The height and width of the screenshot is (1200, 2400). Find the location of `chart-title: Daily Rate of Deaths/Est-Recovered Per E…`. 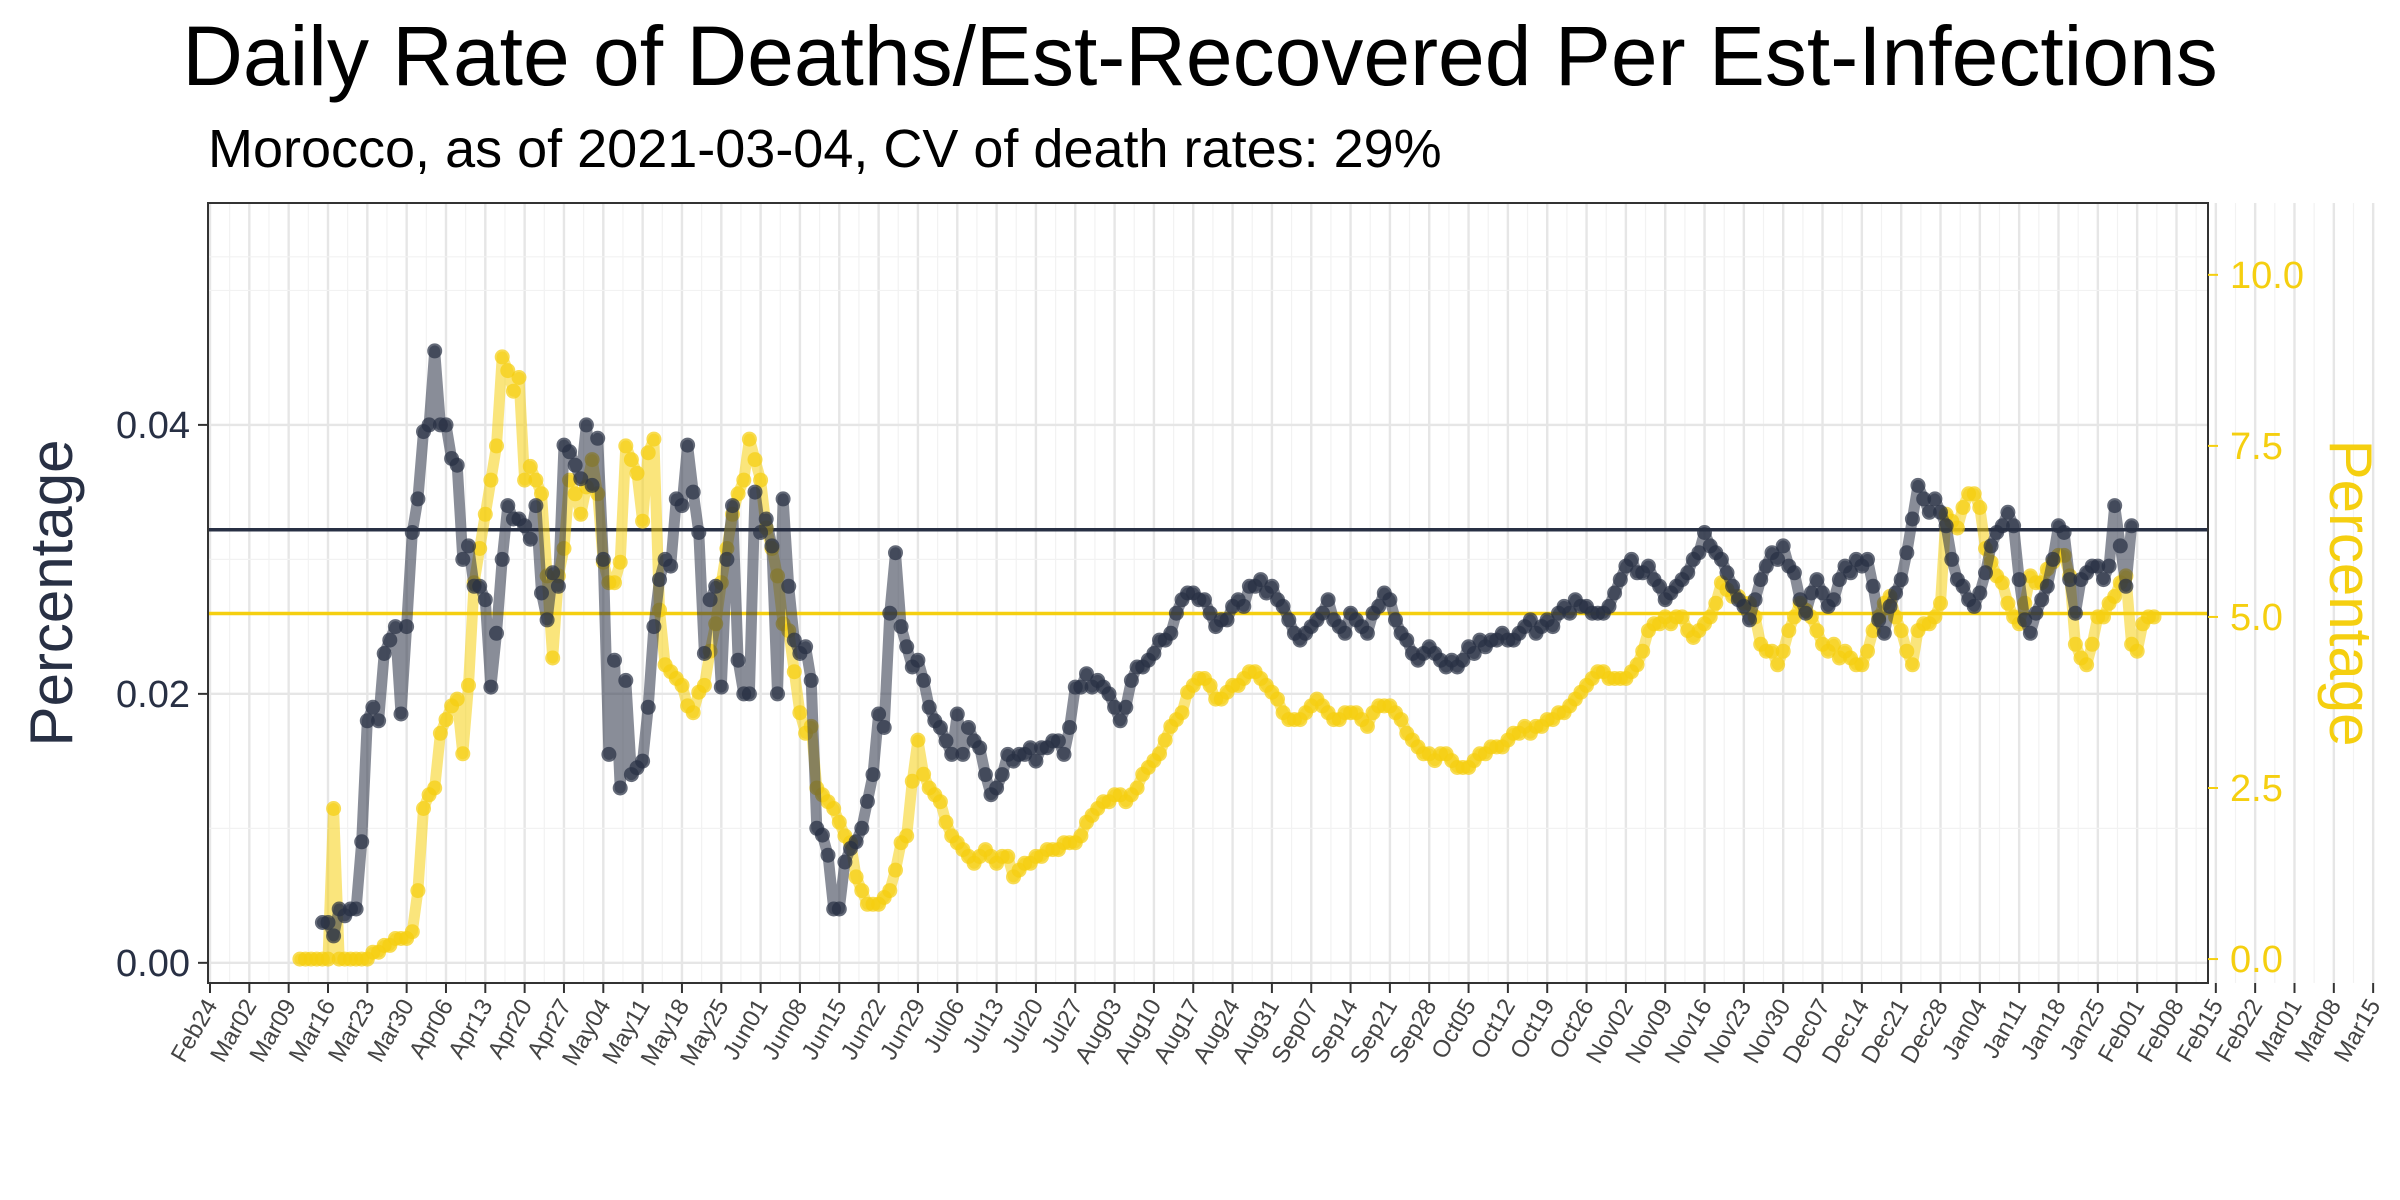

chart-title: Daily Rate of Deaths/Est-Recovered Per E… is located at coordinates (1200, 56).